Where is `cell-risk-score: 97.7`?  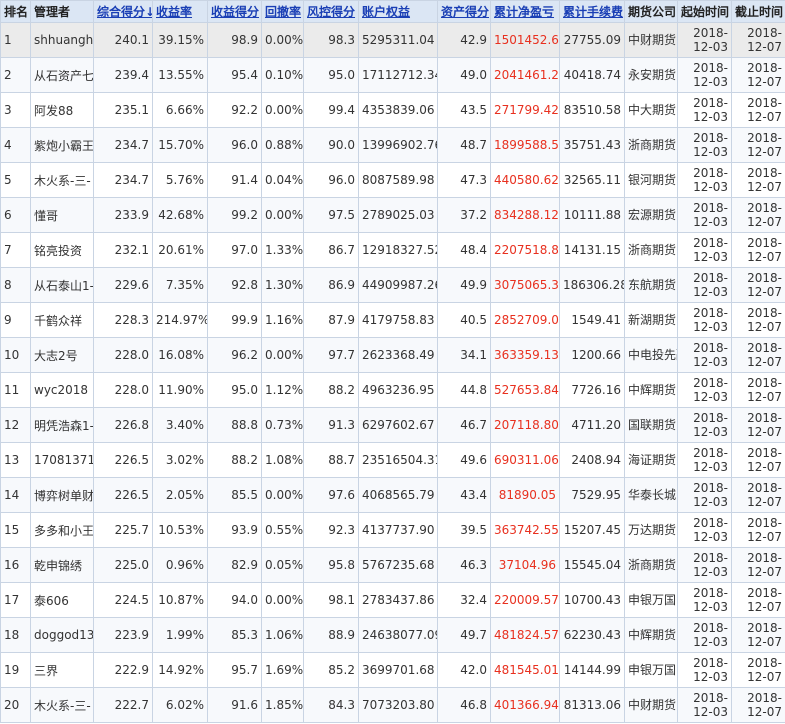
cell-risk-score: 97.7 is located at coordinates (331, 355).